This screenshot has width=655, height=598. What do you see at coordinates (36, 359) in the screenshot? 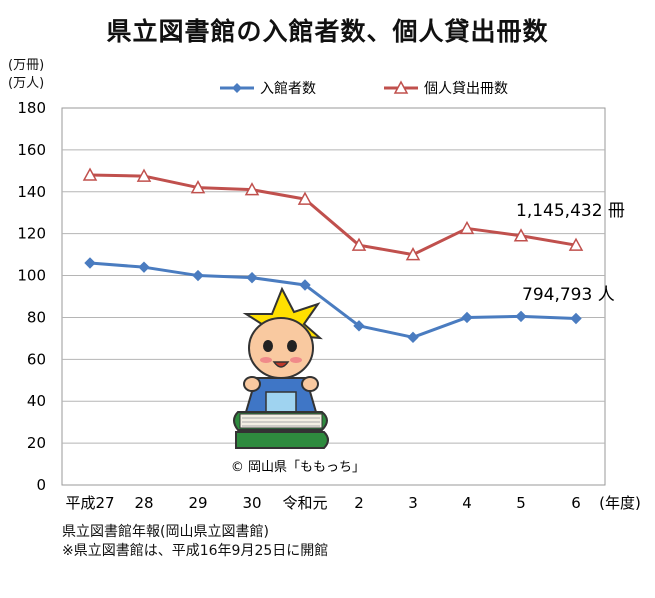
I see `y-tick-label: 60` at bounding box center [36, 359].